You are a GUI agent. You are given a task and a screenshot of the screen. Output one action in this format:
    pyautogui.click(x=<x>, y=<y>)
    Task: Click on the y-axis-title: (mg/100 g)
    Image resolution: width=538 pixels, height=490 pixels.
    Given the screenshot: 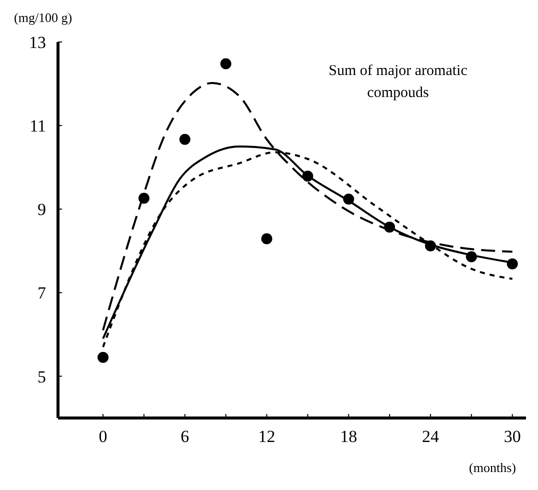 What is the action you would take?
    pyautogui.click(x=43, y=18)
    